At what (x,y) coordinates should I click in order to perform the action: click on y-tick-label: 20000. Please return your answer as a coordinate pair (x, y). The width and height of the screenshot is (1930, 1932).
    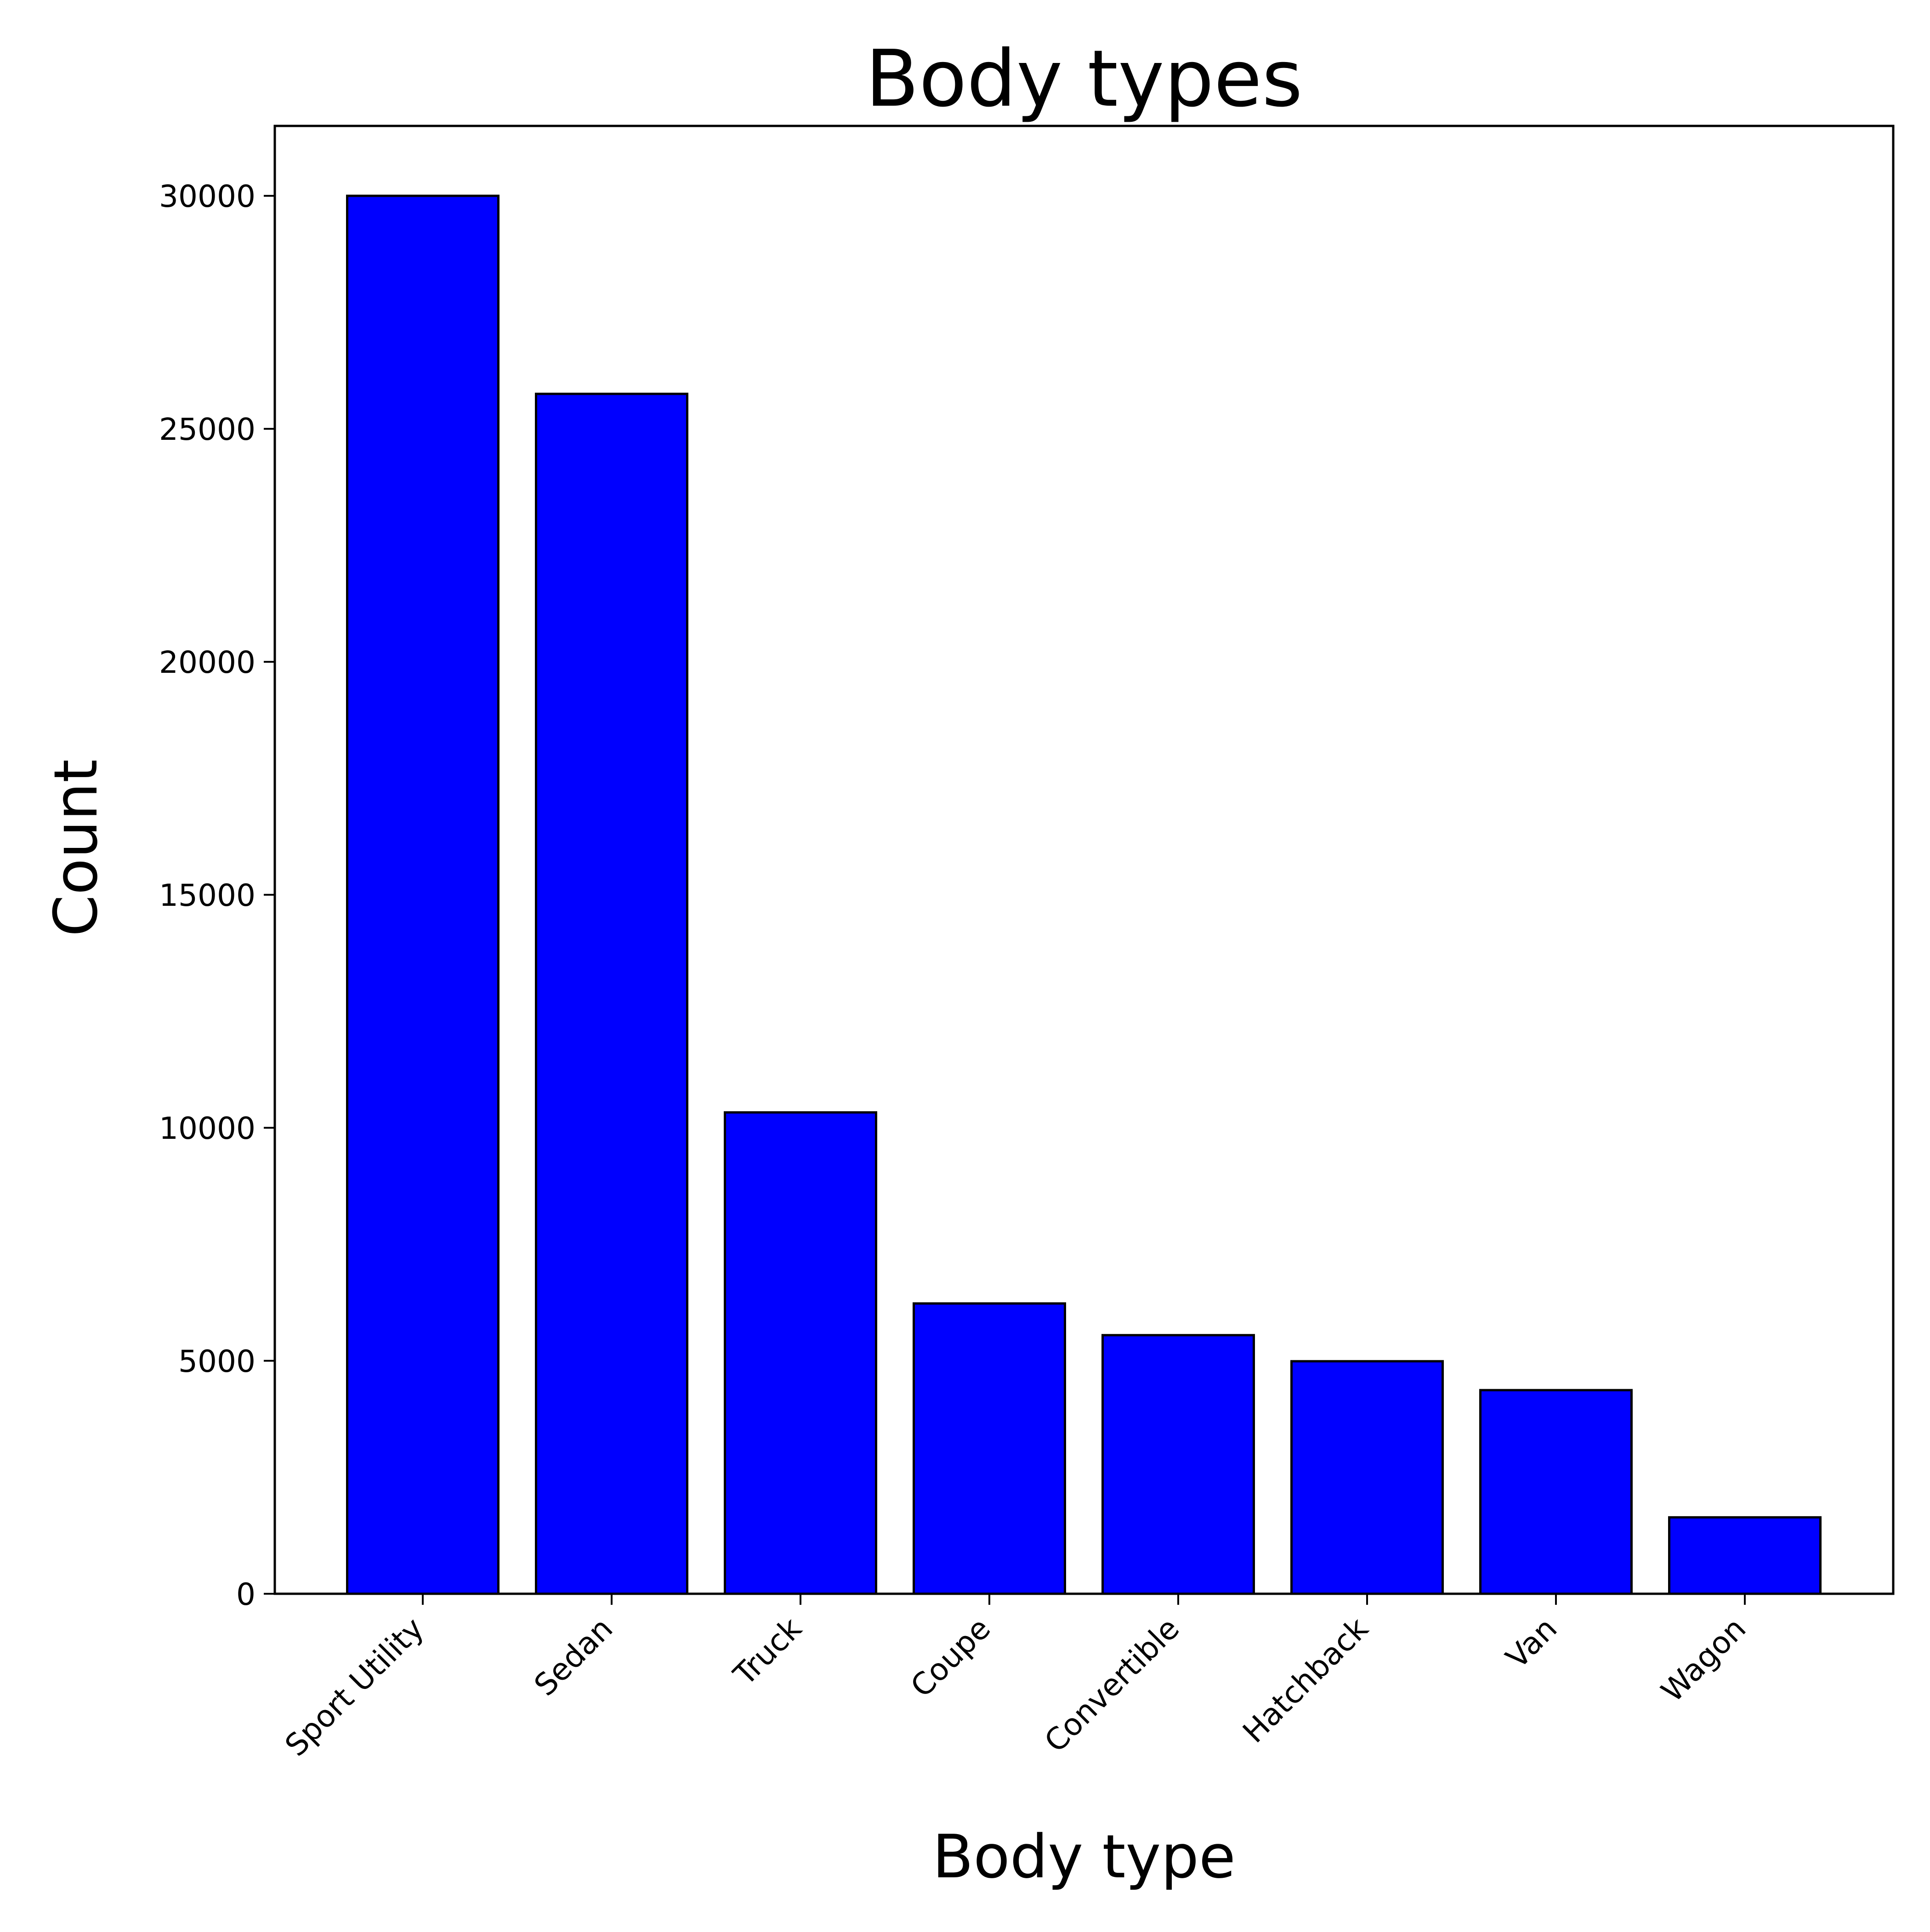
    Looking at the image, I should click on (207, 662).